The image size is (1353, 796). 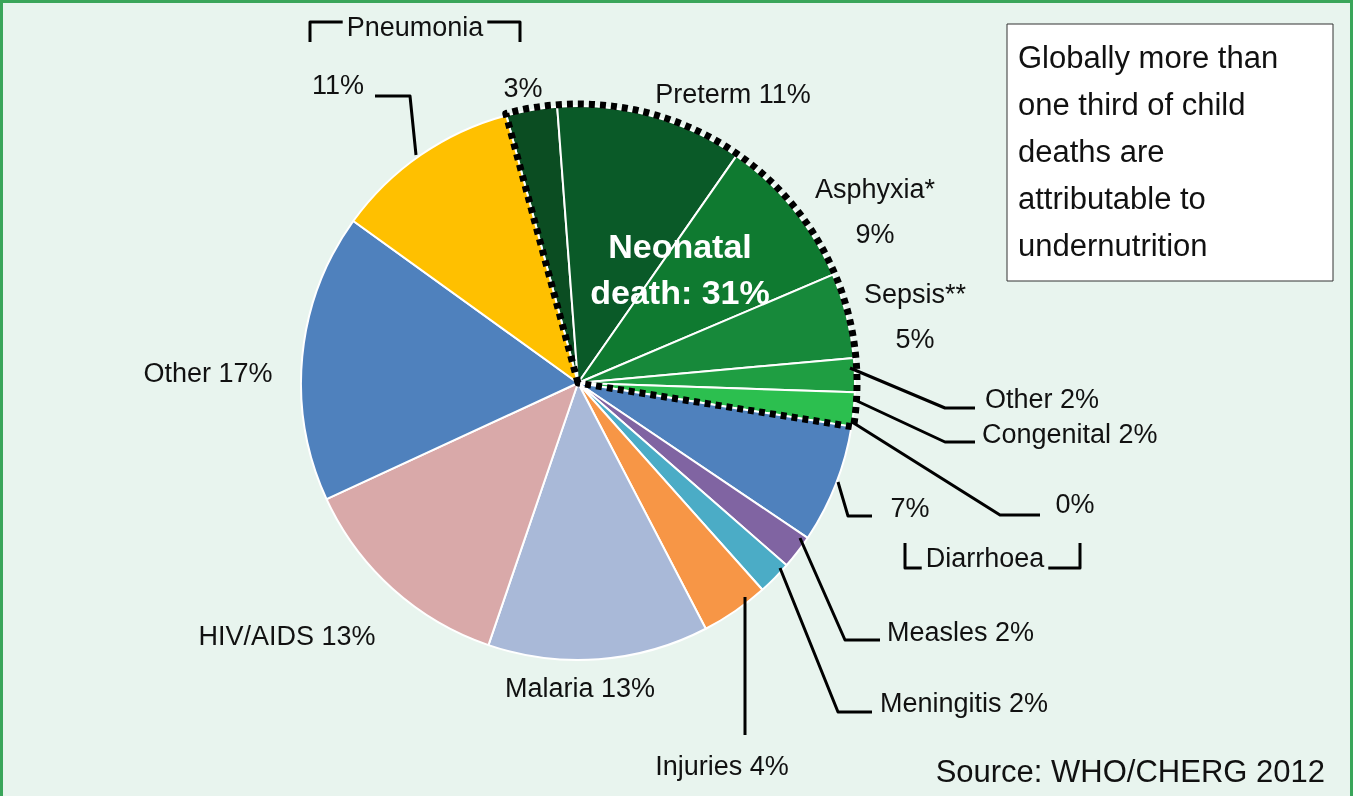 I want to click on text: 0%, so click(x=1075, y=504).